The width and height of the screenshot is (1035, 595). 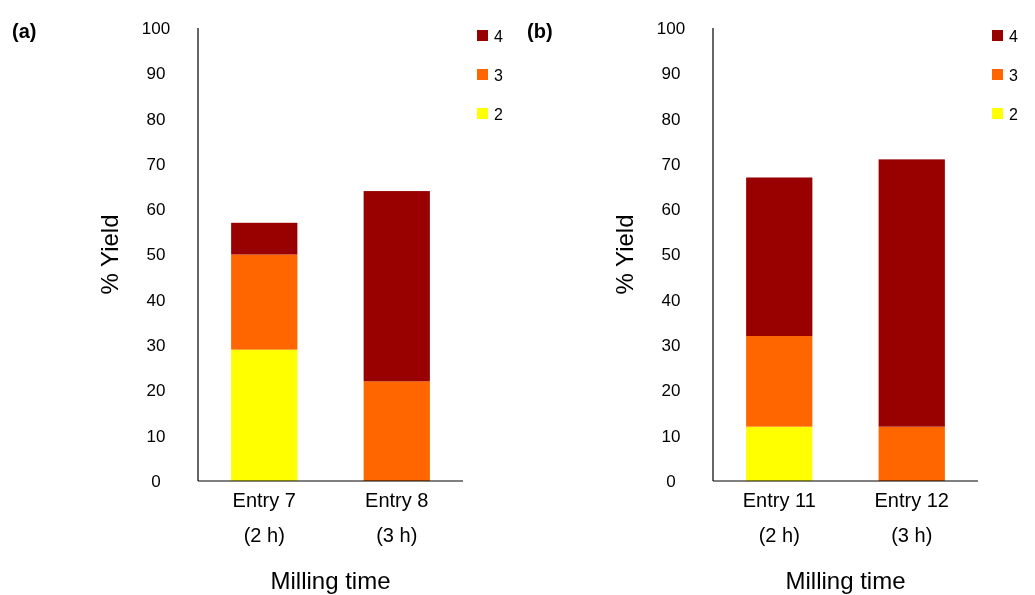 What do you see at coordinates (540, 31) in the screenshot?
I see `text: (b)` at bounding box center [540, 31].